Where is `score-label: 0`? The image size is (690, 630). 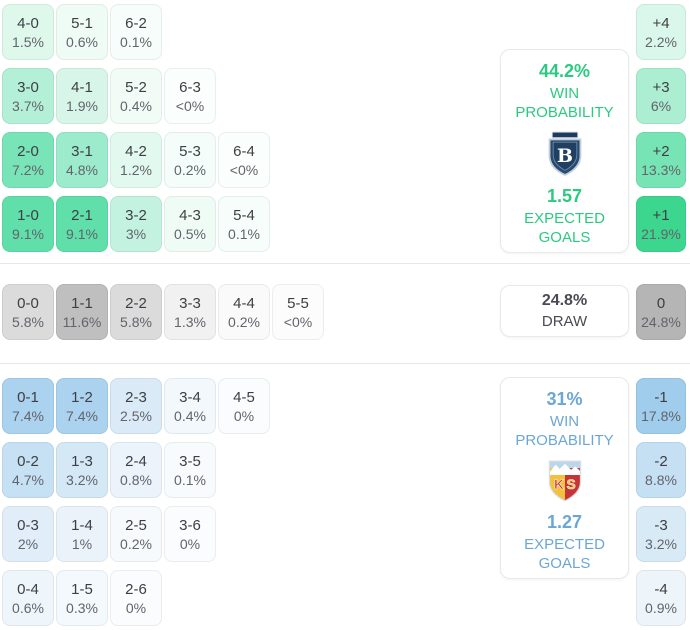
score-label: 0 is located at coordinates (661, 303).